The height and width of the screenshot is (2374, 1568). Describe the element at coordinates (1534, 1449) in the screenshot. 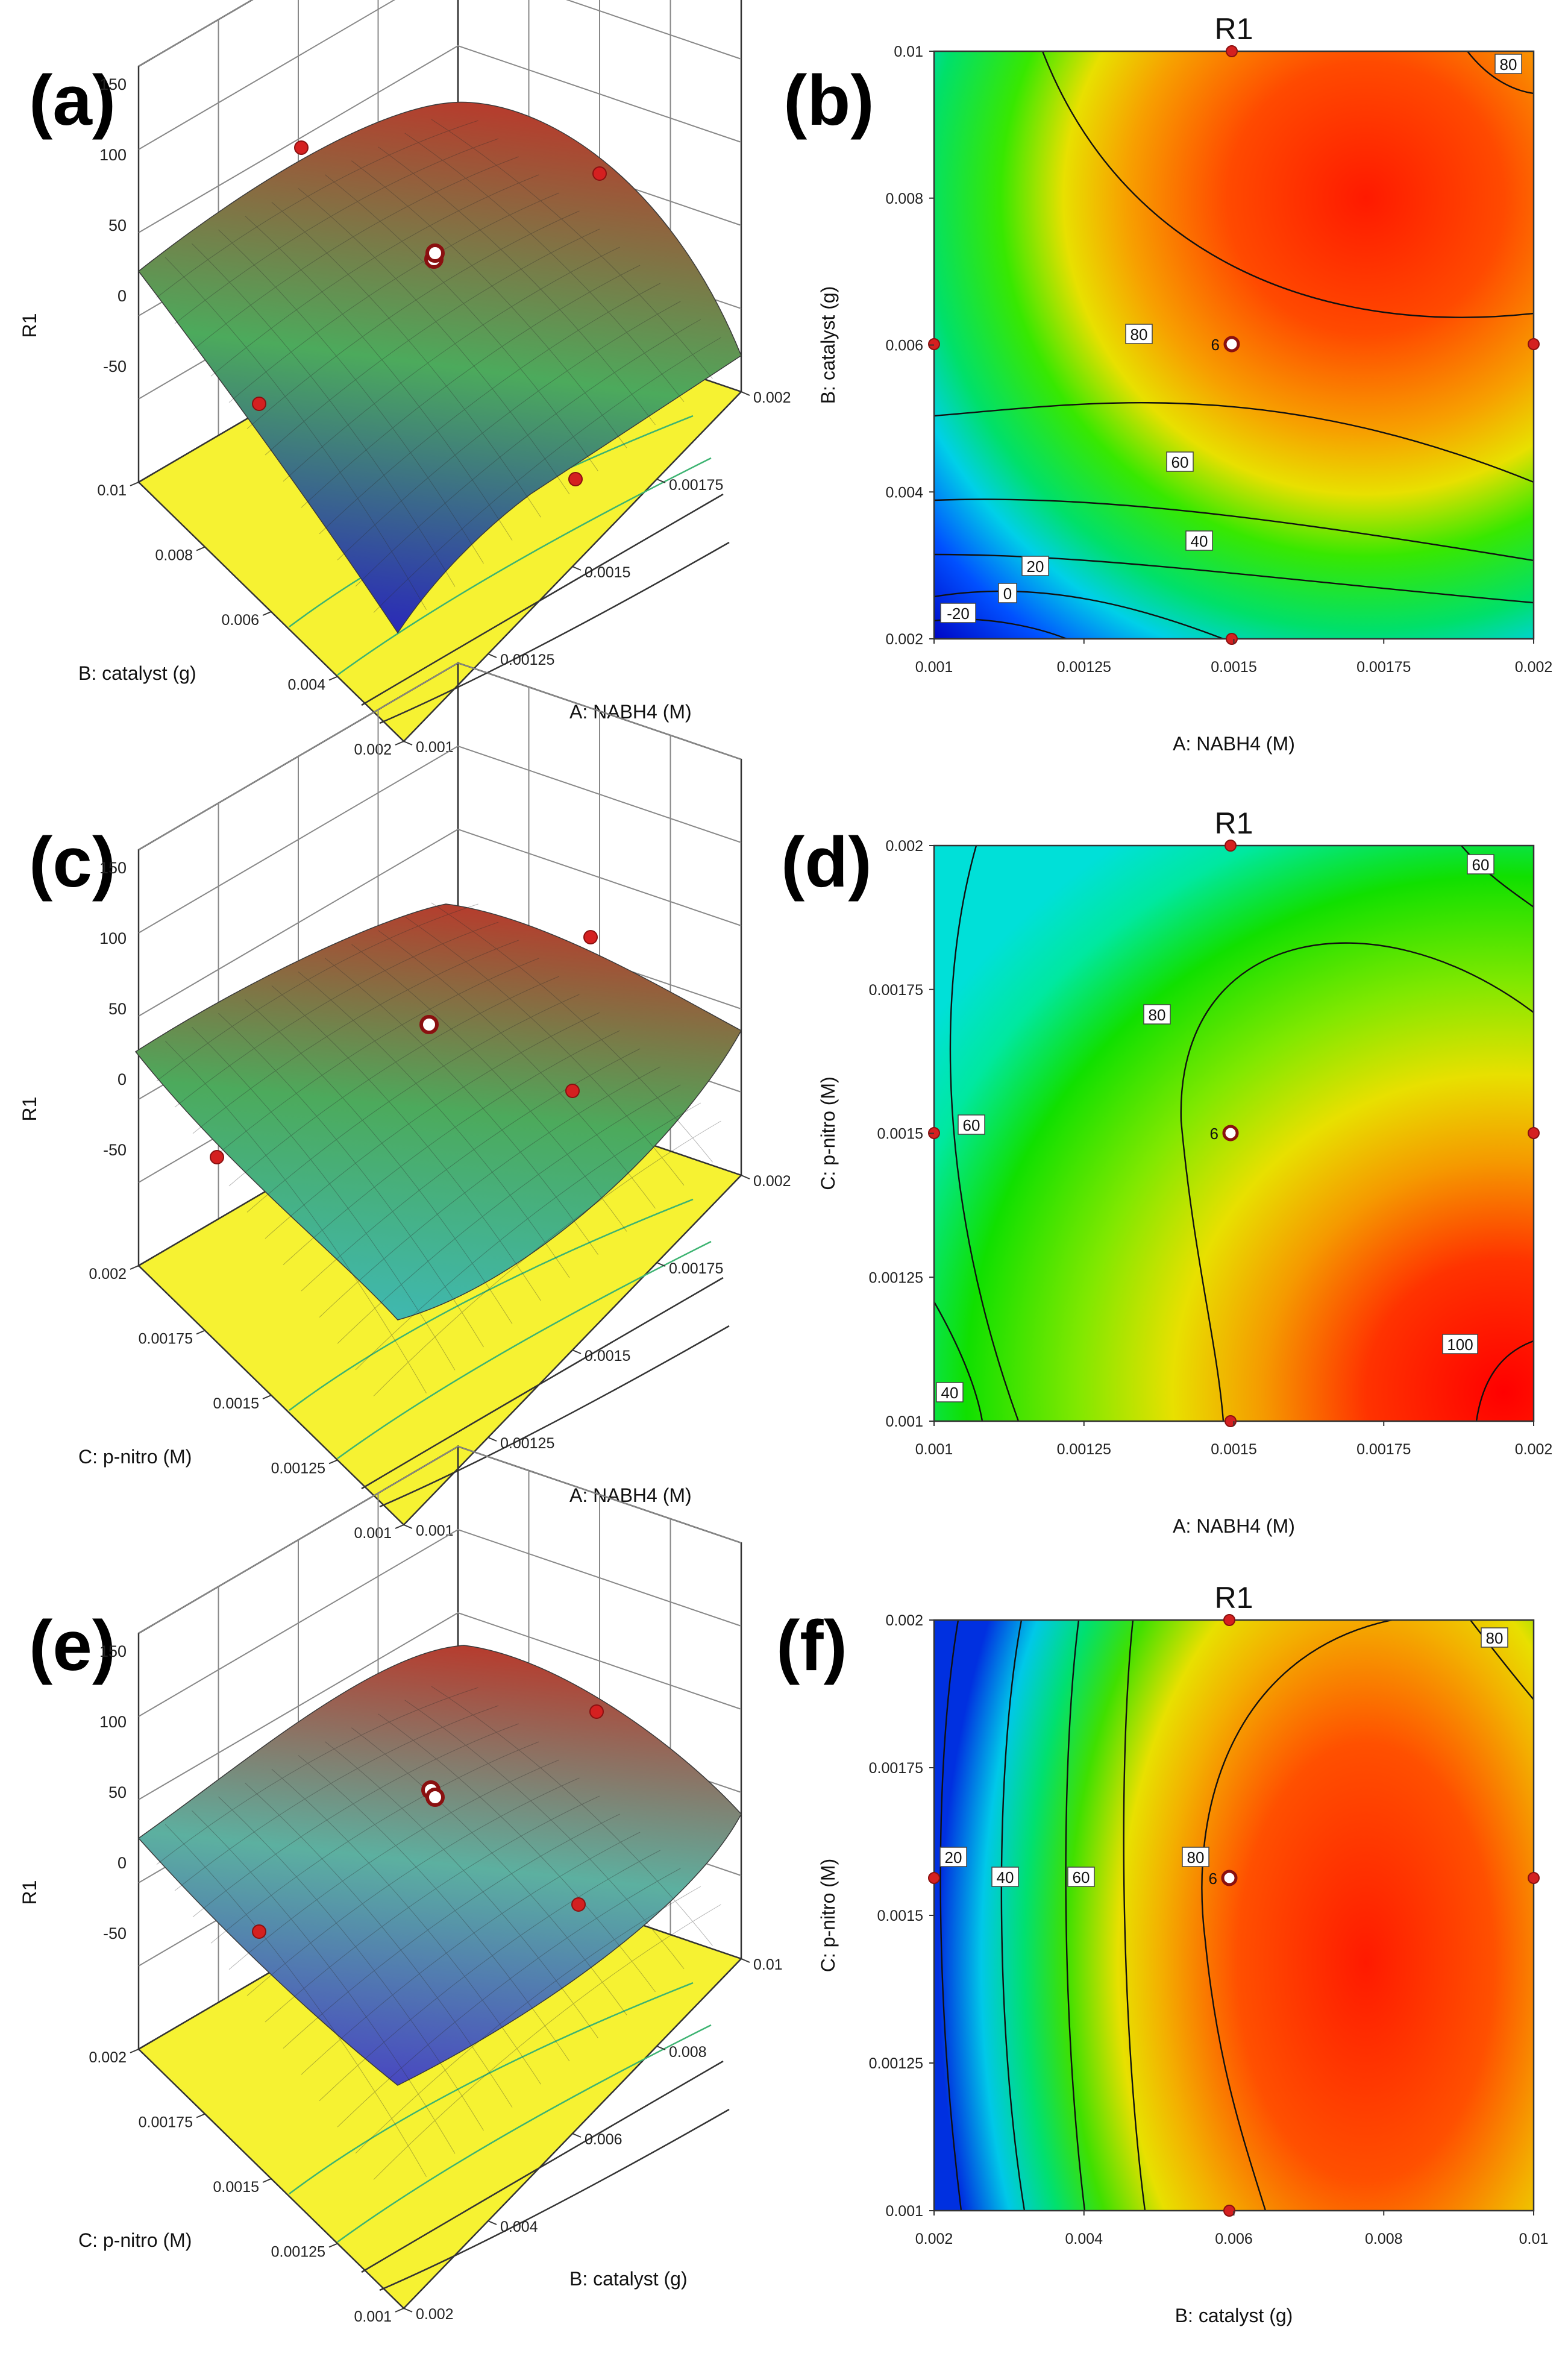

I see `x-tick-label: 0.002` at that location.